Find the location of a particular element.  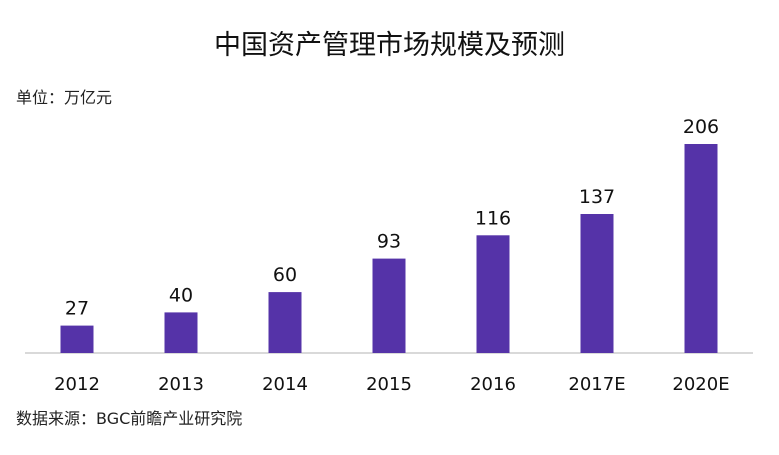

value-label-2013: 40 is located at coordinates (181, 295).